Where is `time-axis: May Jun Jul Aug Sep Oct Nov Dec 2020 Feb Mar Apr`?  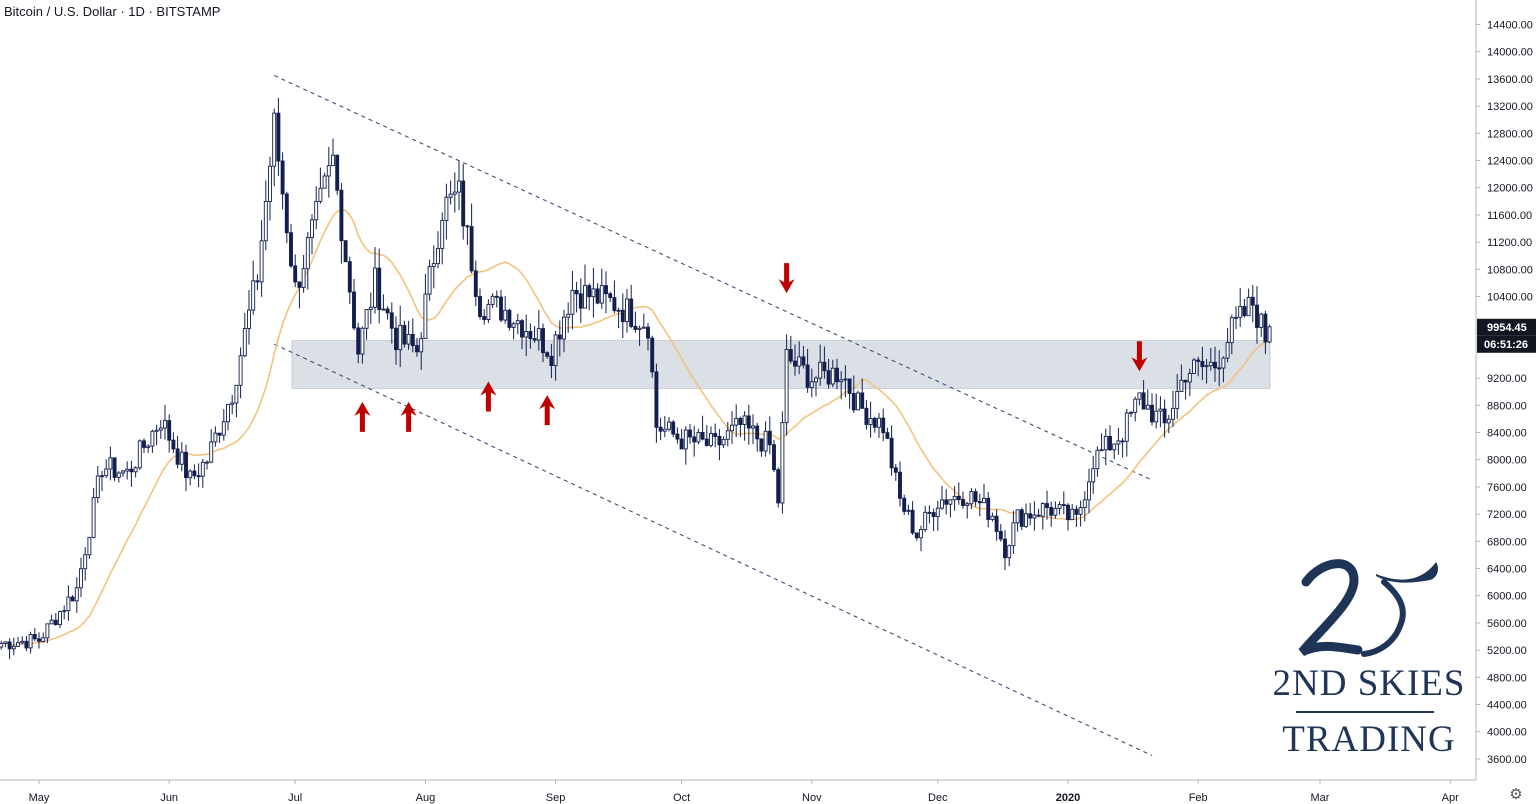
time-axis: May Jun Jul Aug Sep Oct Nov Dec 2020 Feb Mar Apr is located at coordinates (738, 791).